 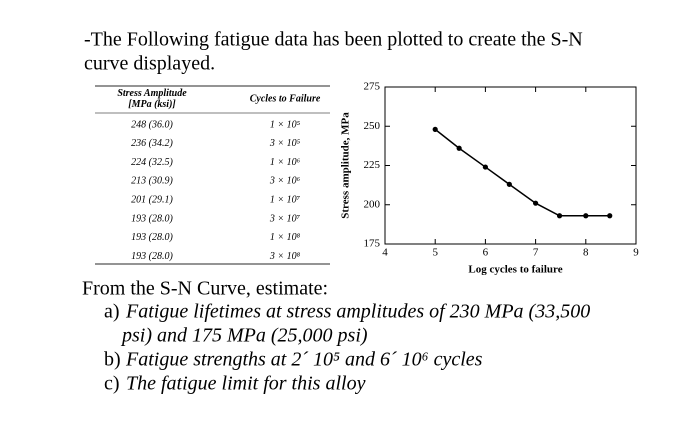 I want to click on table-cell: 3 × 10⁸, so click(x=285, y=256).